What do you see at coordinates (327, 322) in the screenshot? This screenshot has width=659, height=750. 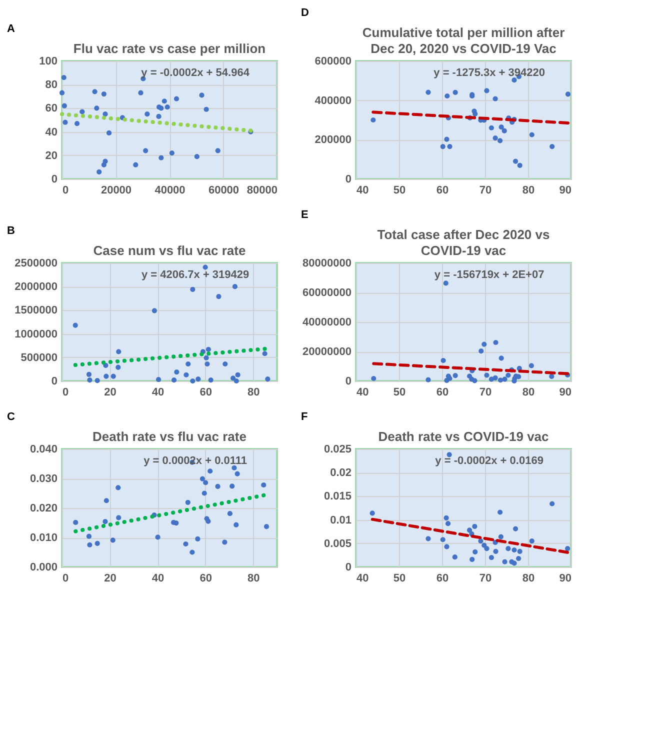 I see `y-tick-label: 40000000` at bounding box center [327, 322].